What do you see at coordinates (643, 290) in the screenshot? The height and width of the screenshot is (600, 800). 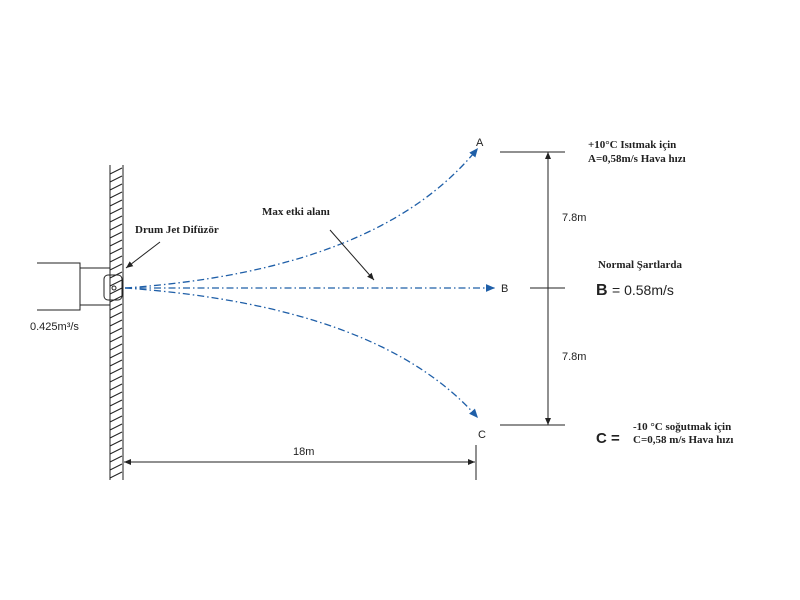 I see `note-b: = 0.58m/s` at bounding box center [643, 290].